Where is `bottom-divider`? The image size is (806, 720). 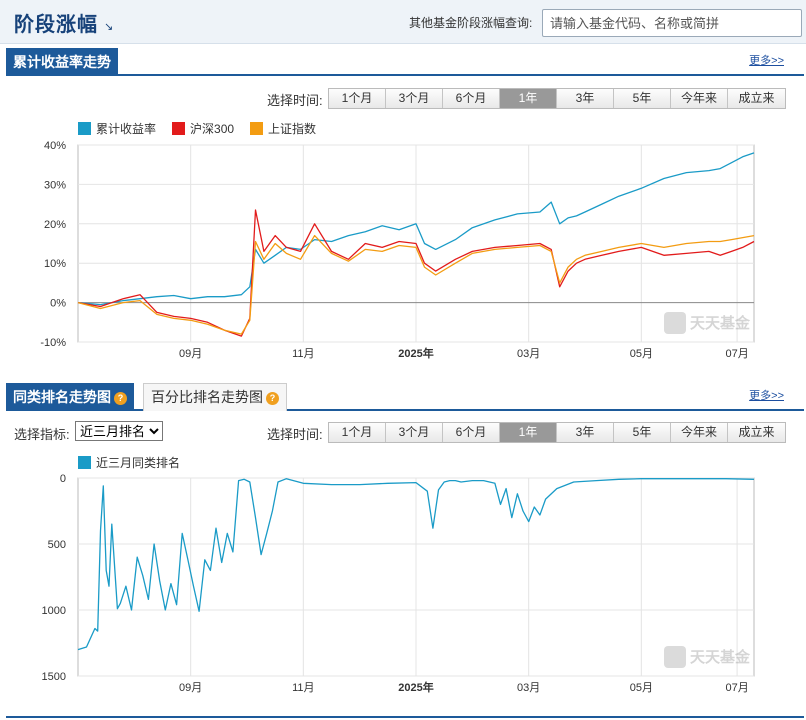 bottom-divider is located at coordinates (405, 717).